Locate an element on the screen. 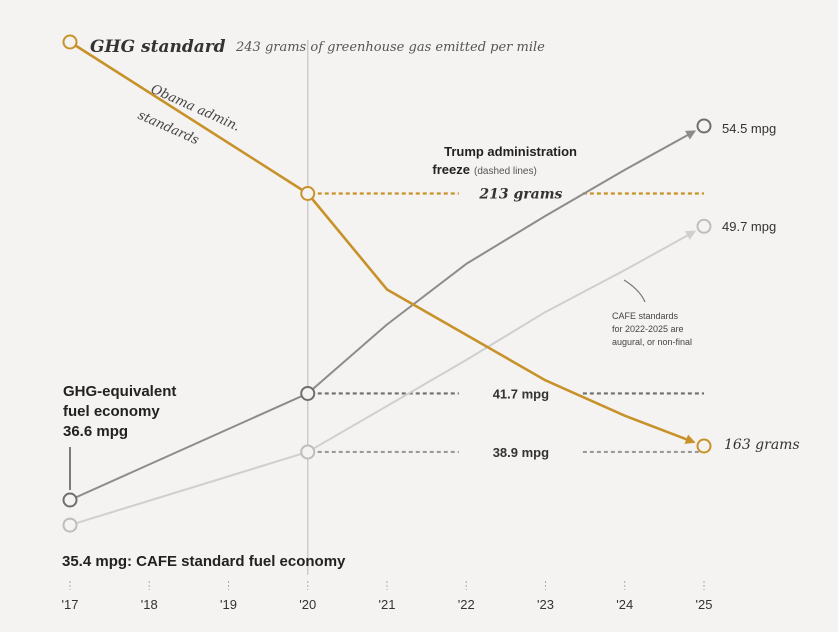  freeze-label-cafe-mpg: 38.9 mpg is located at coordinates (521, 452).